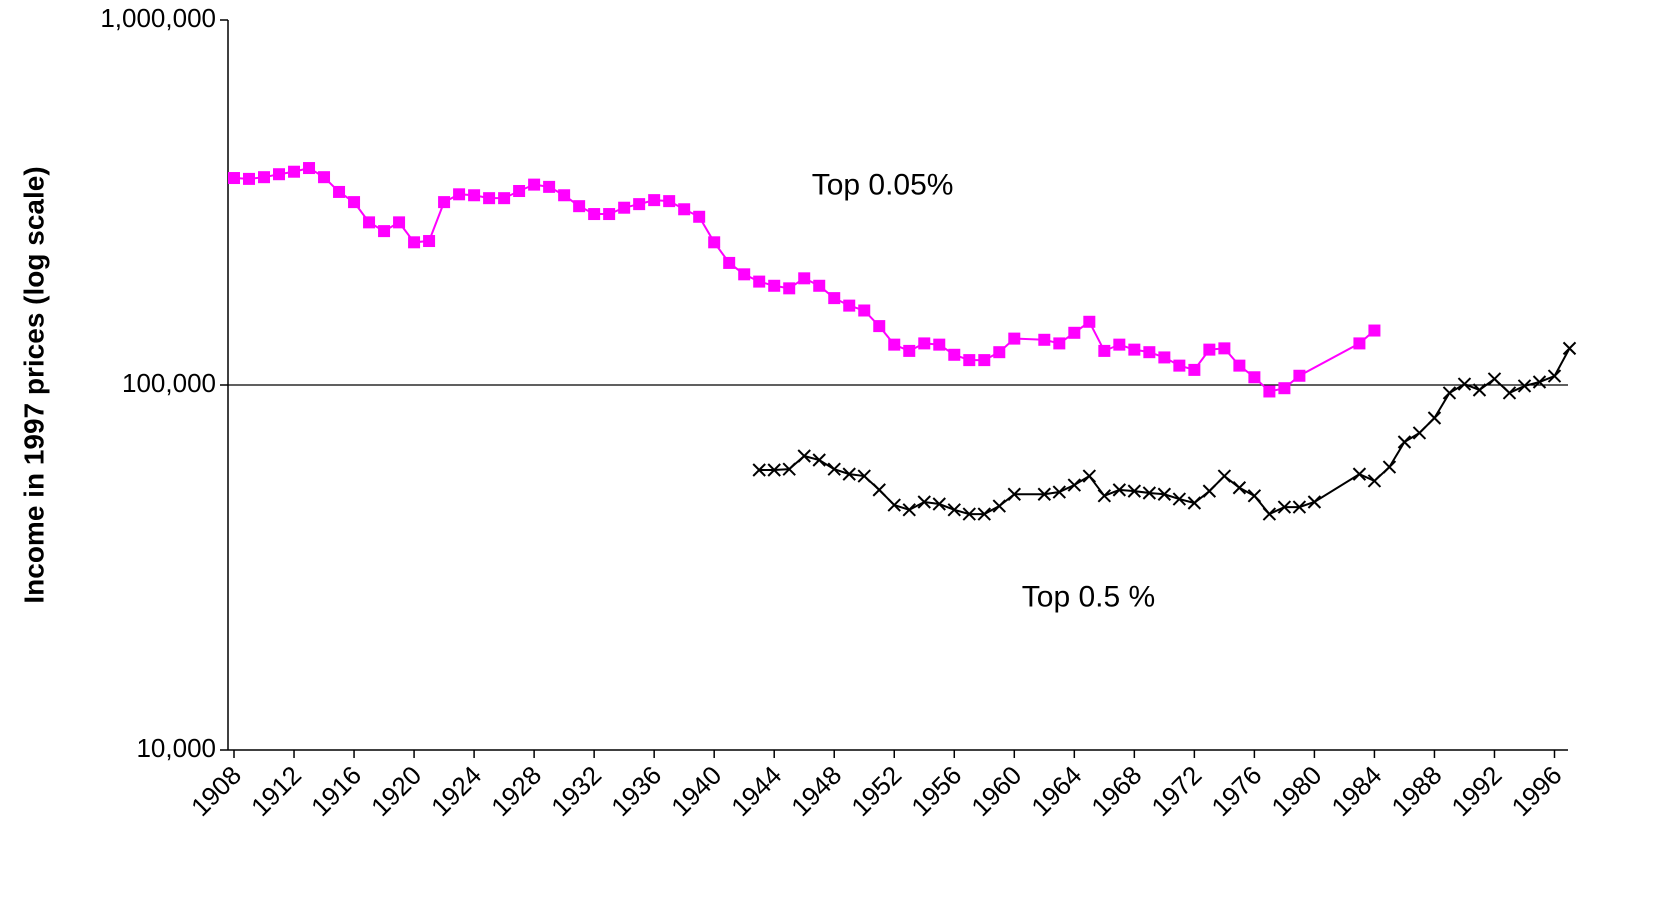  What do you see at coordinates (1536, 791) in the screenshot?
I see `x-tick-label: 1996` at bounding box center [1536, 791].